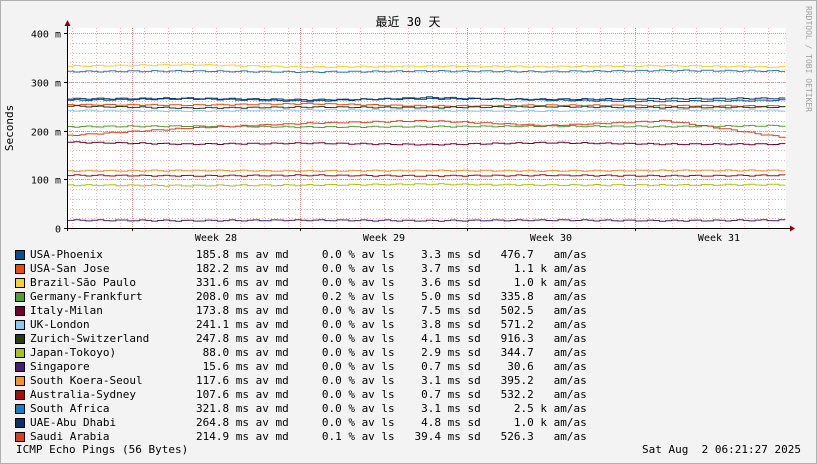 The width and height of the screenshot is (817, 464). What do you see at coordinates (83, 394) in the screenshot?
I see `legend-series-name: Australia-Sydney` at bounding box center [83, 394].